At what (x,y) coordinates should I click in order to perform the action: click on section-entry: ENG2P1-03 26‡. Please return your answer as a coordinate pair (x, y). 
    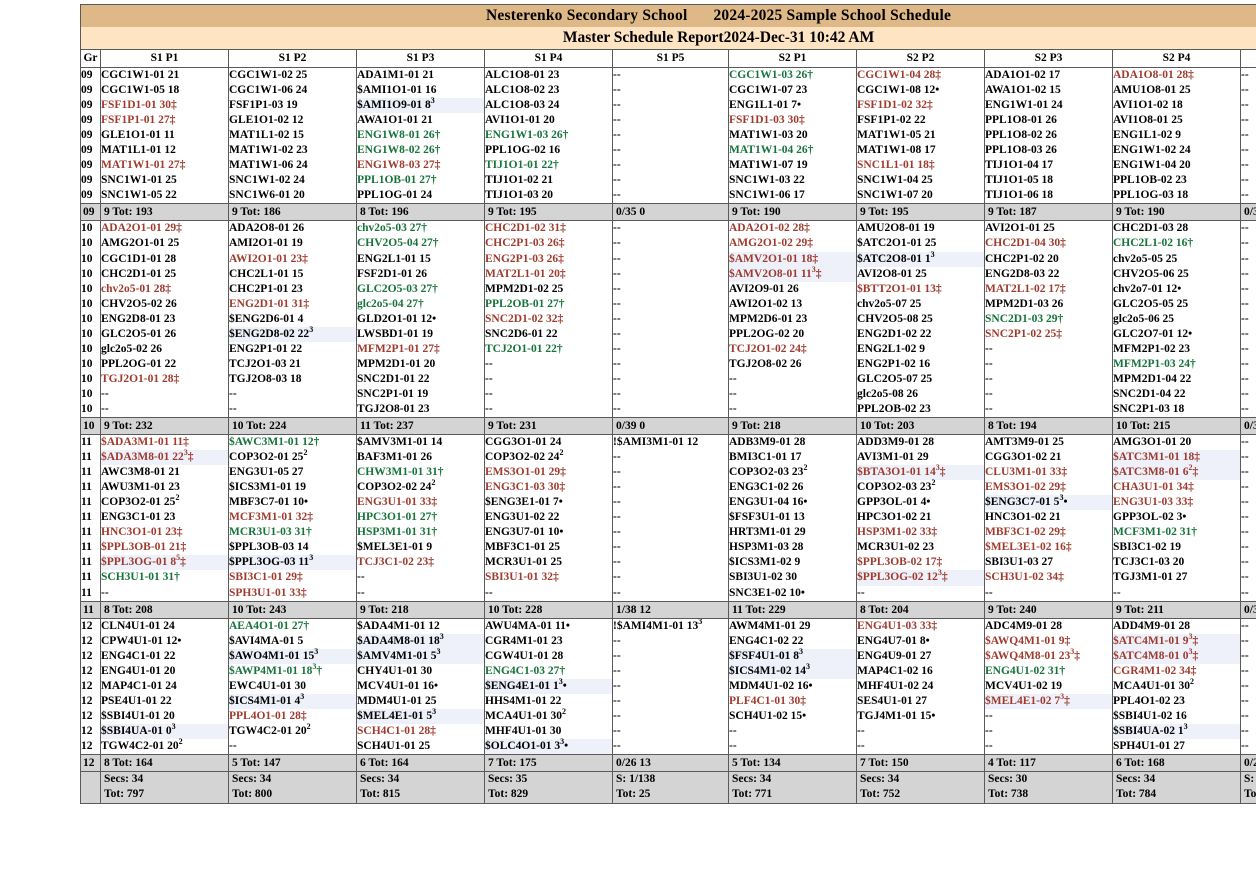
    Looking at the image, I should click on (549, 259).